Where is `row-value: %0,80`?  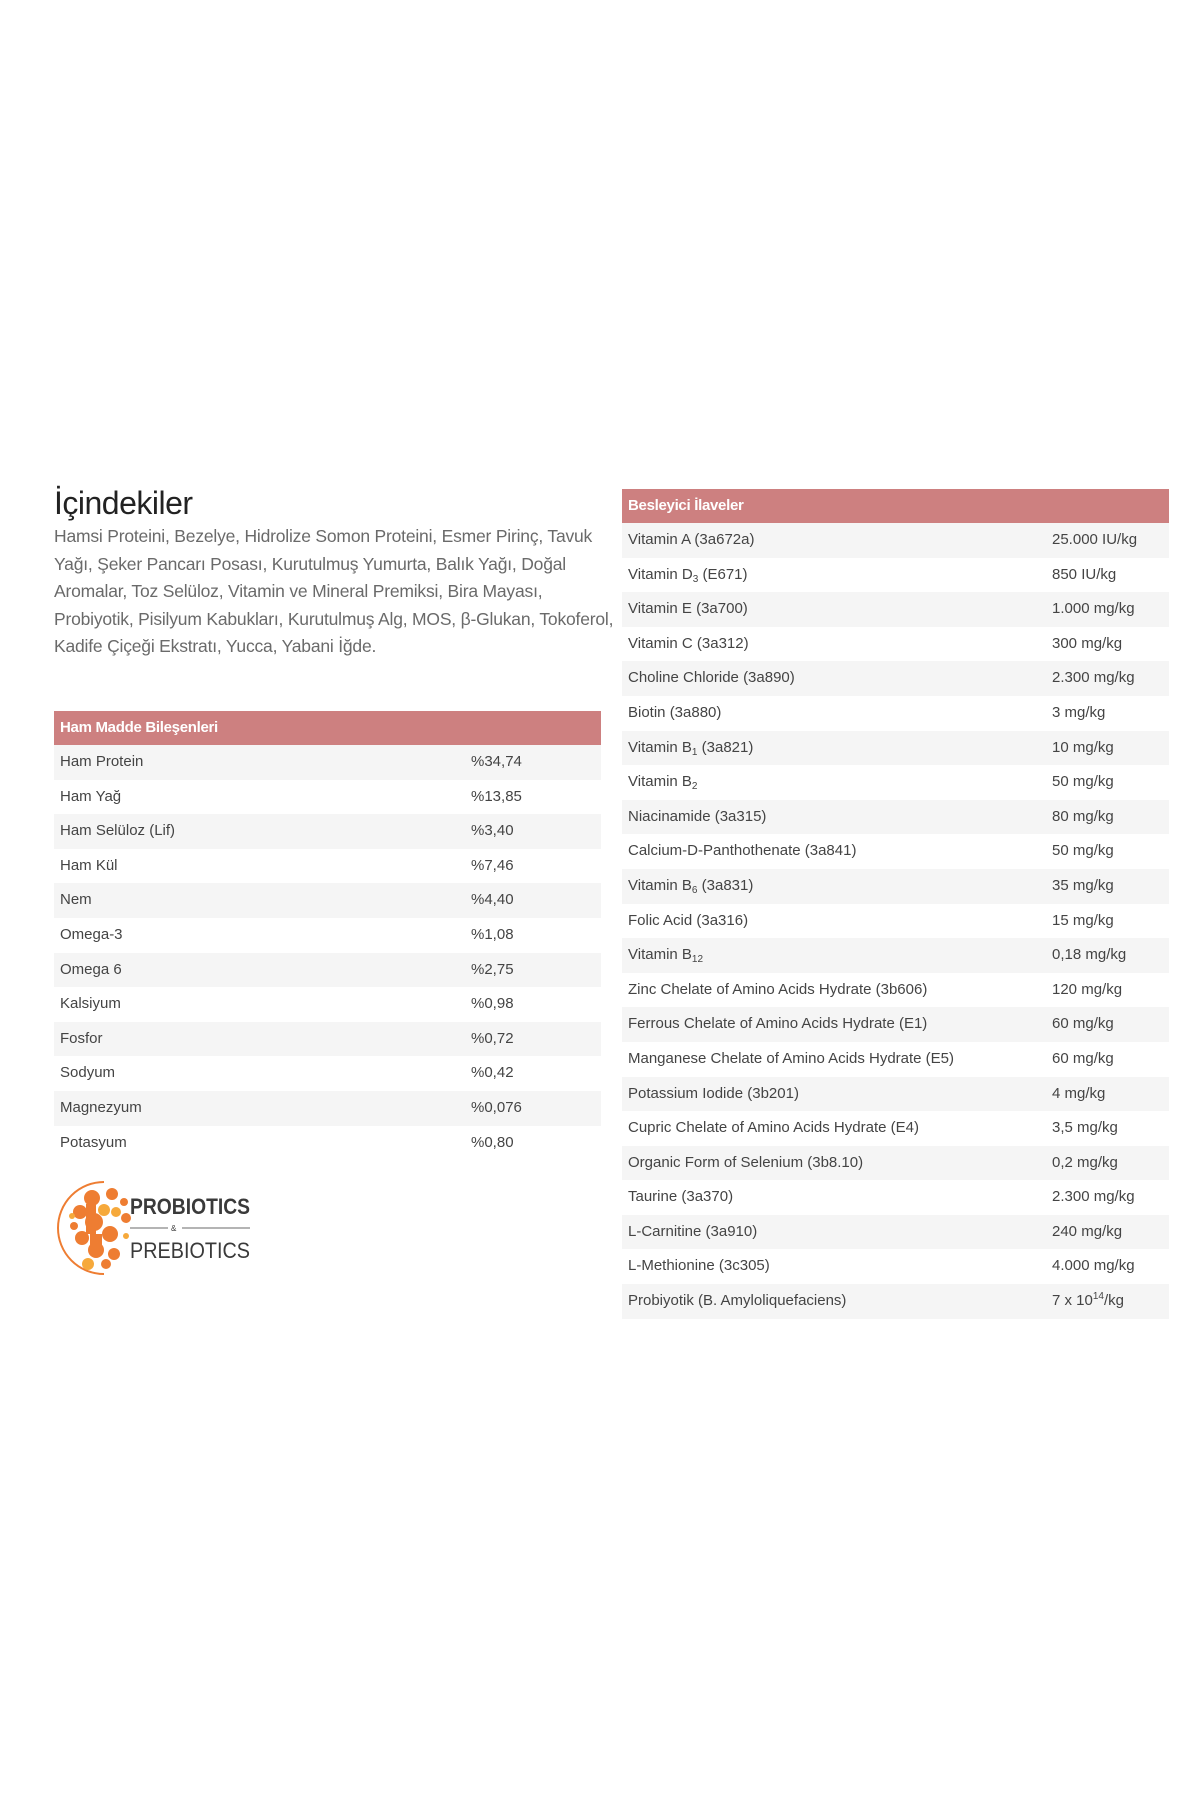
row-value: %0,80 is located at coordinates (492, 1143).